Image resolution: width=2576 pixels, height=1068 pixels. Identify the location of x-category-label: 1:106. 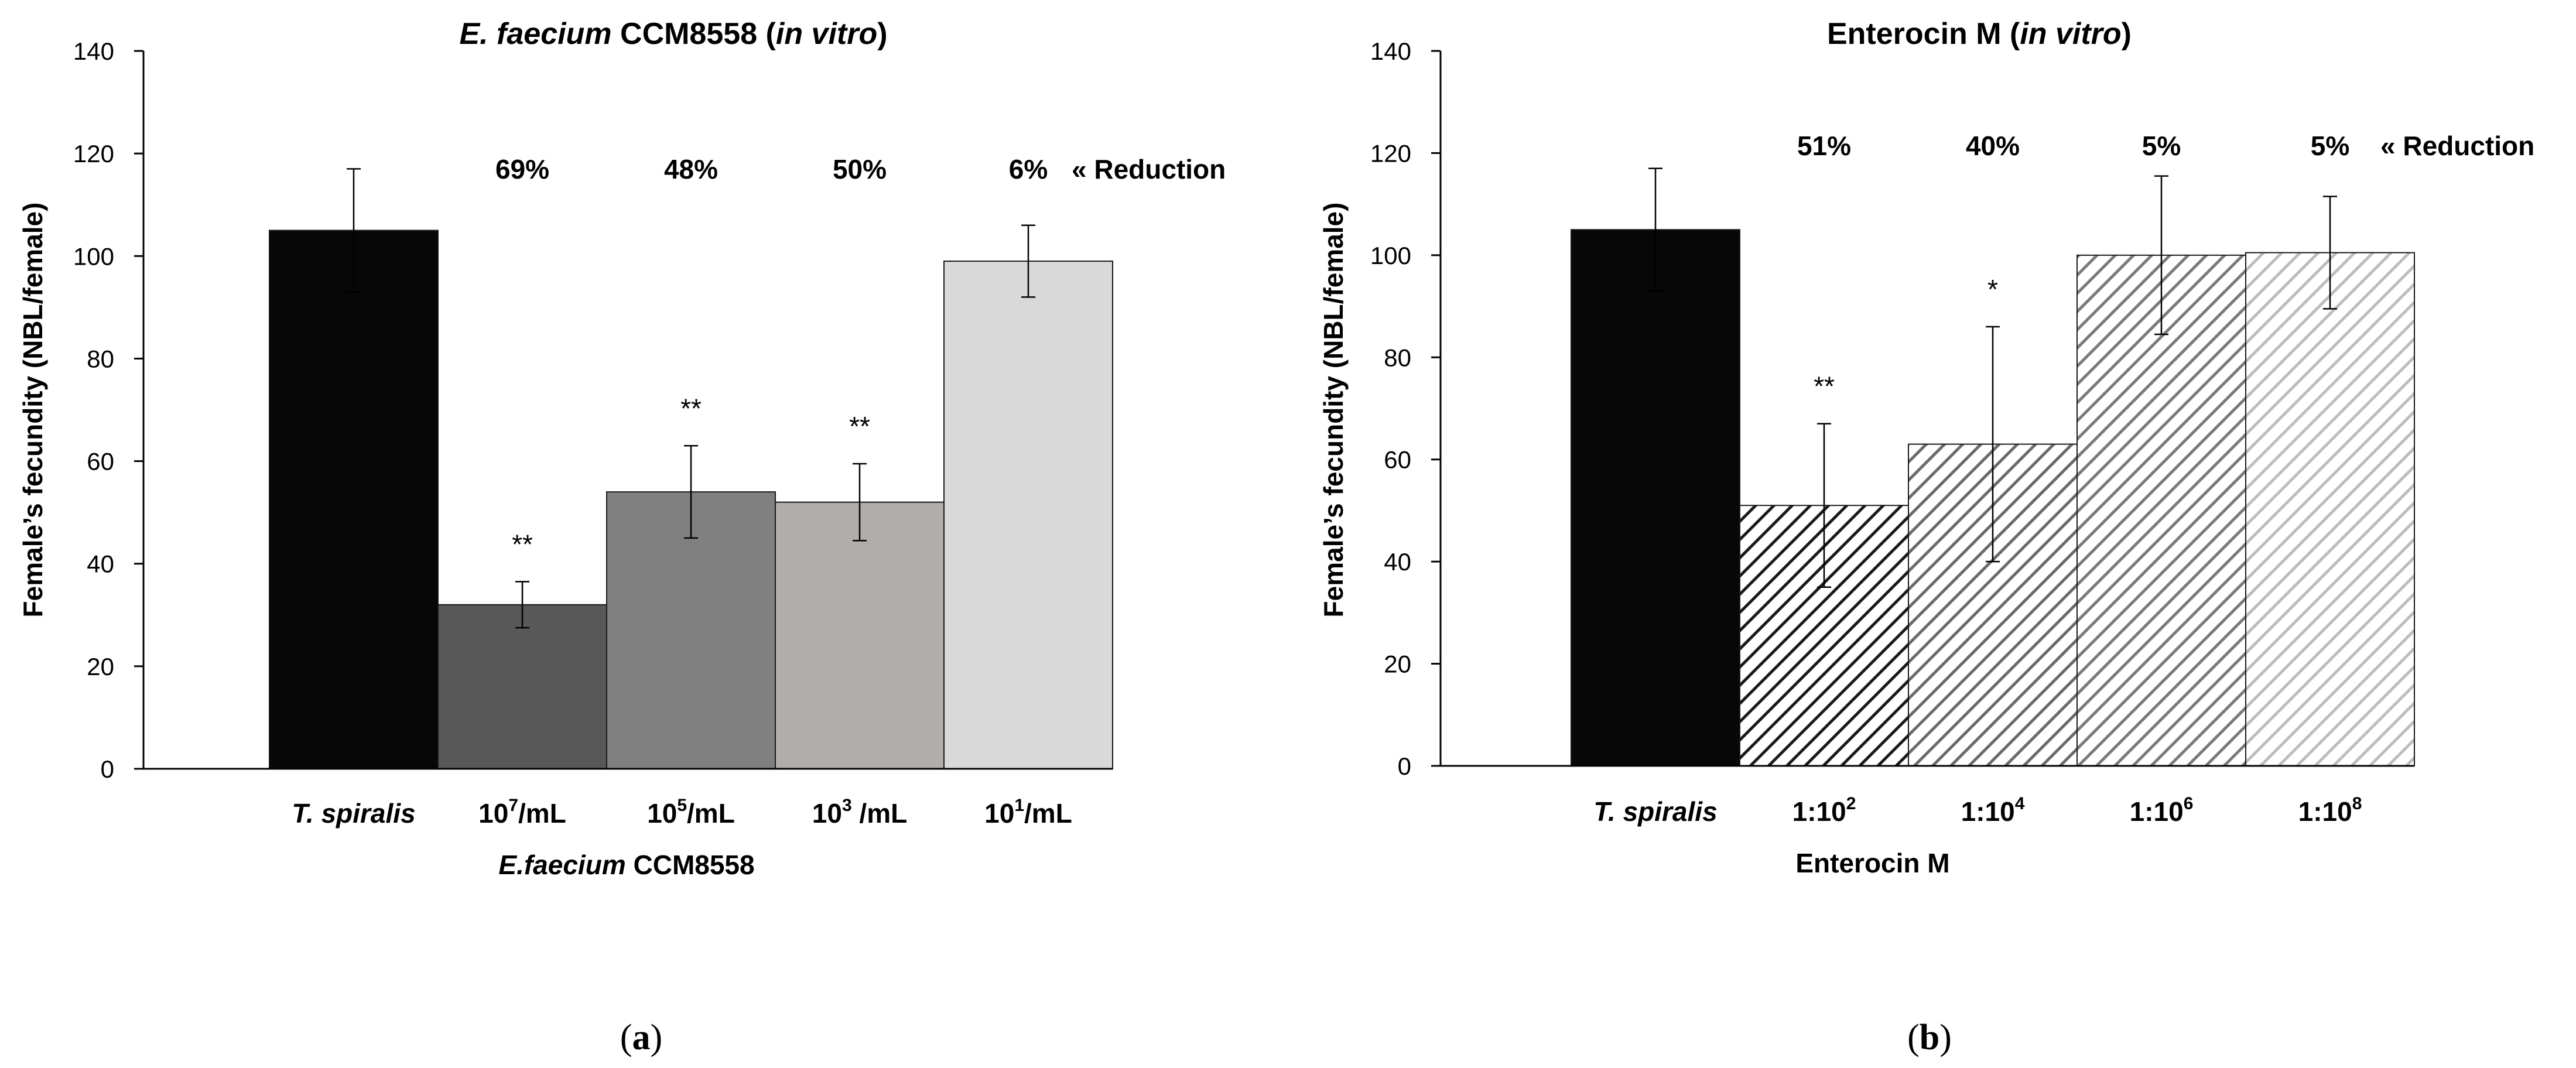
(2162, 810).